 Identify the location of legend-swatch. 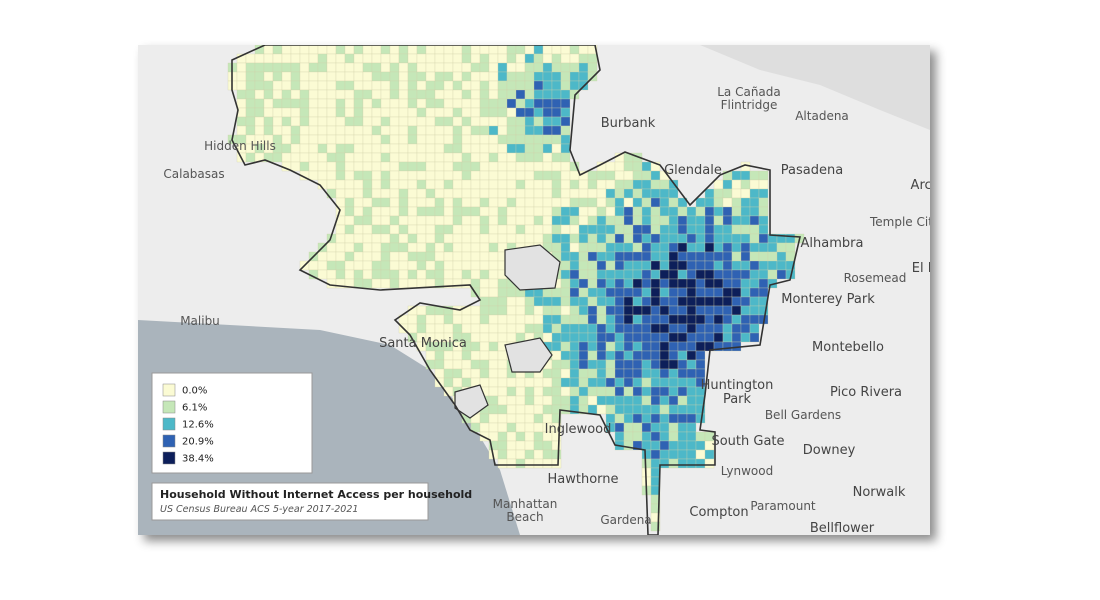
(169, 407).